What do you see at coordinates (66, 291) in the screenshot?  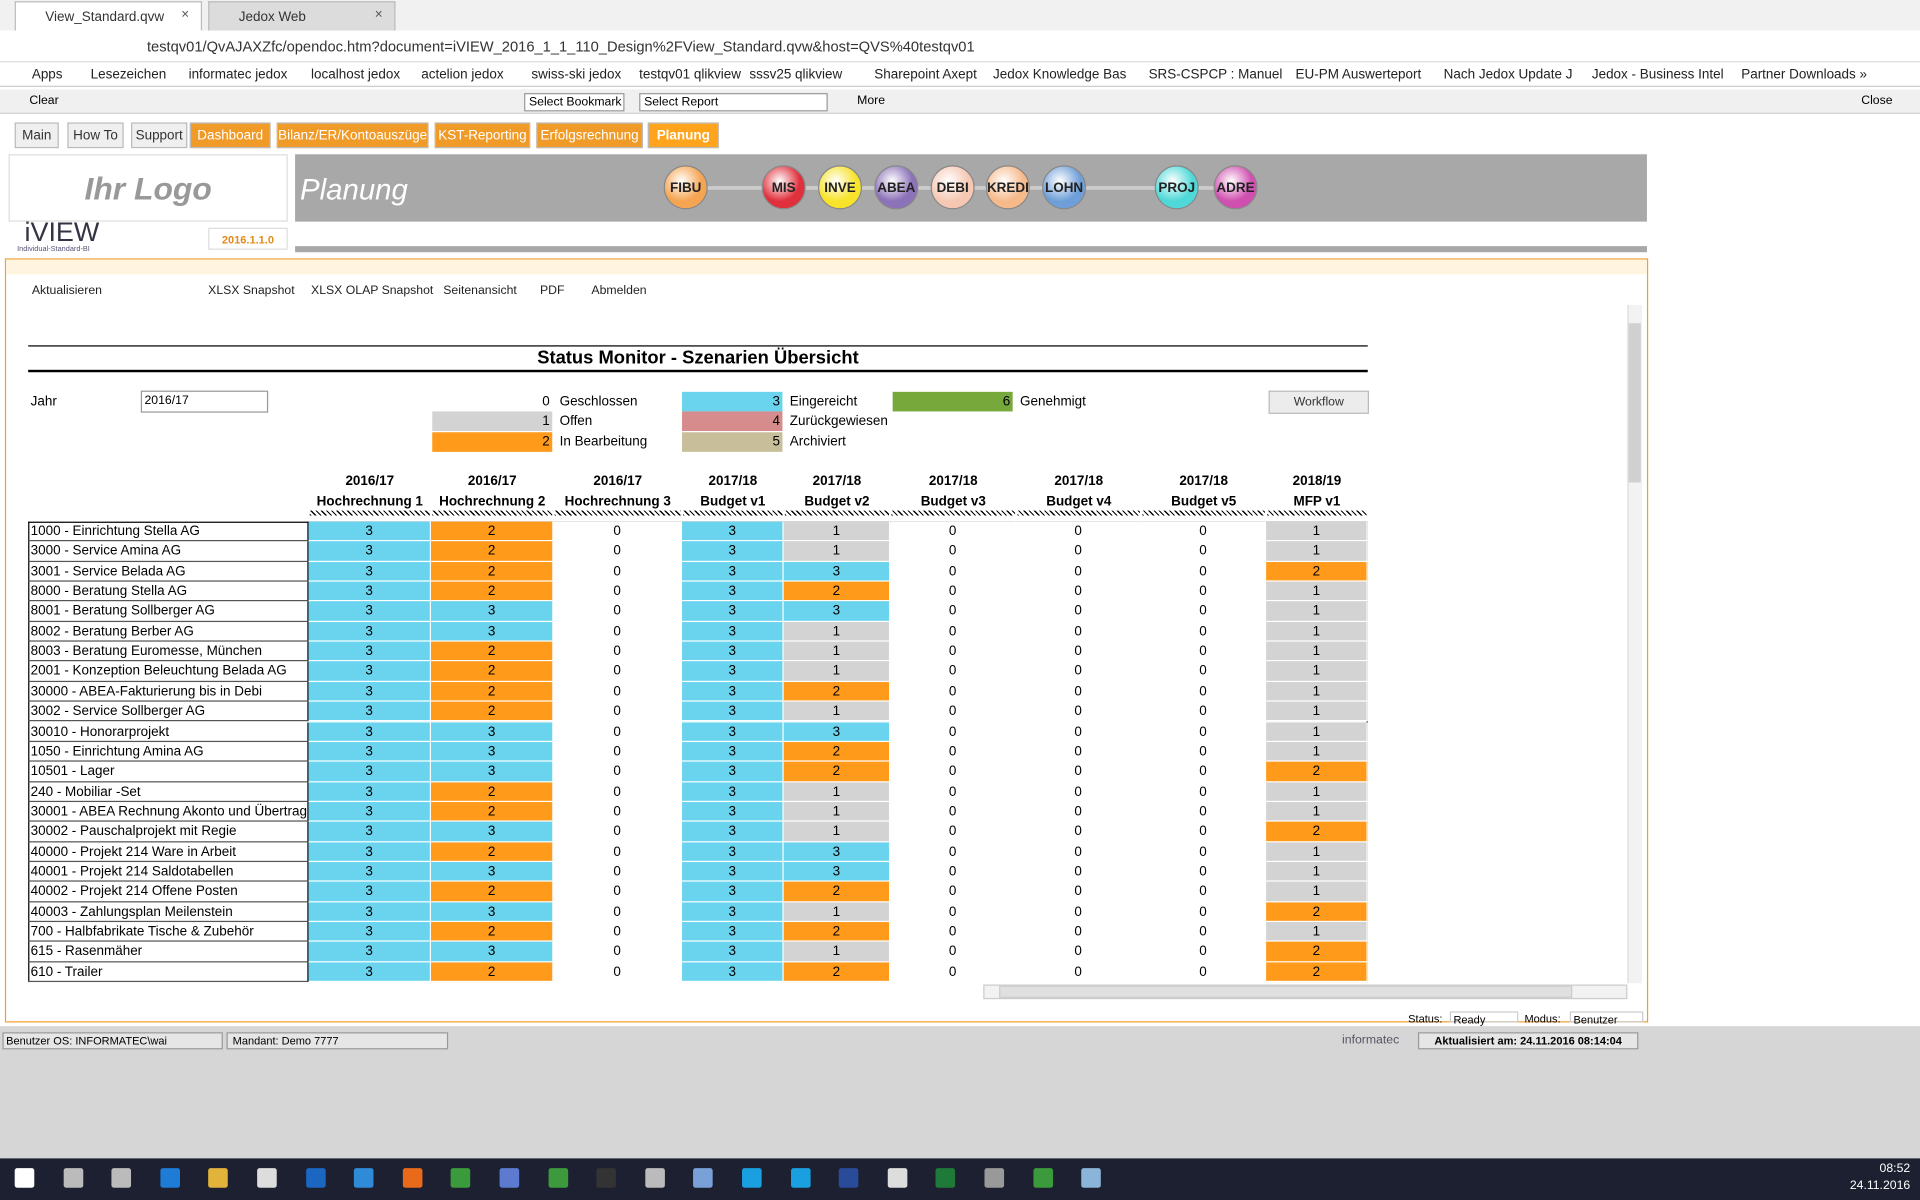 I see `toolbar-button: Aktualisieren` at bounding box center [66, 291].